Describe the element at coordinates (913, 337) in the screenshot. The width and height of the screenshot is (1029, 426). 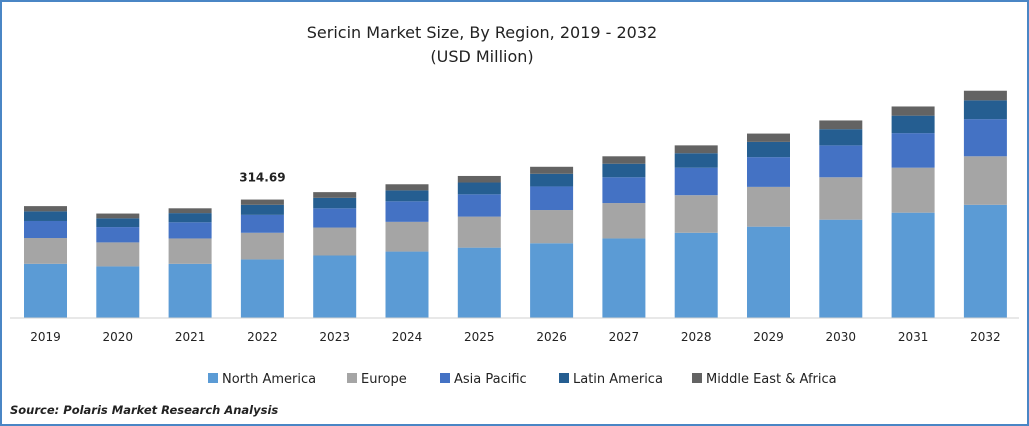
I see `x-tick-label: 2031` at that location.